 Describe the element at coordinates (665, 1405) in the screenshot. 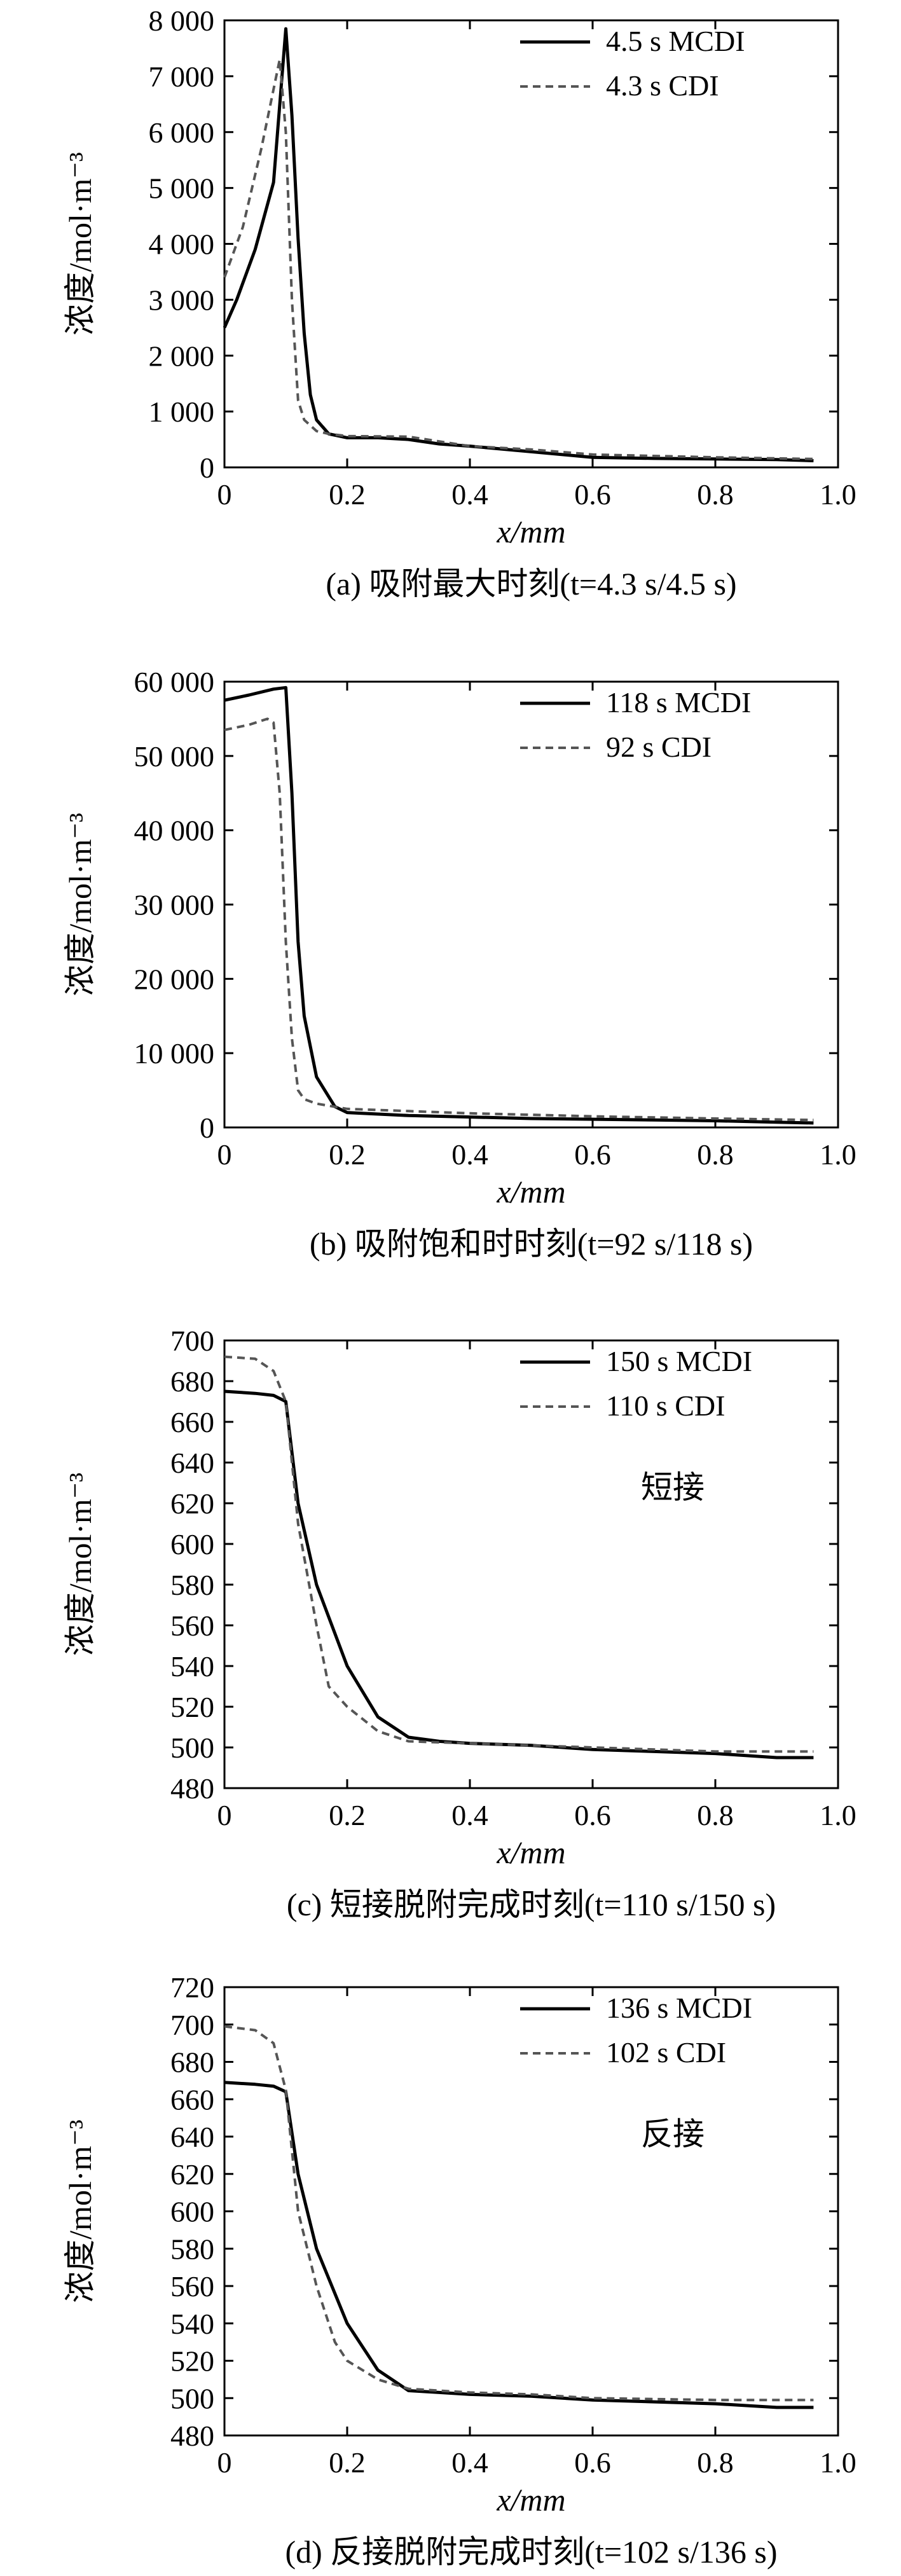

I see `legend-label: 110 s CDI` at that location.